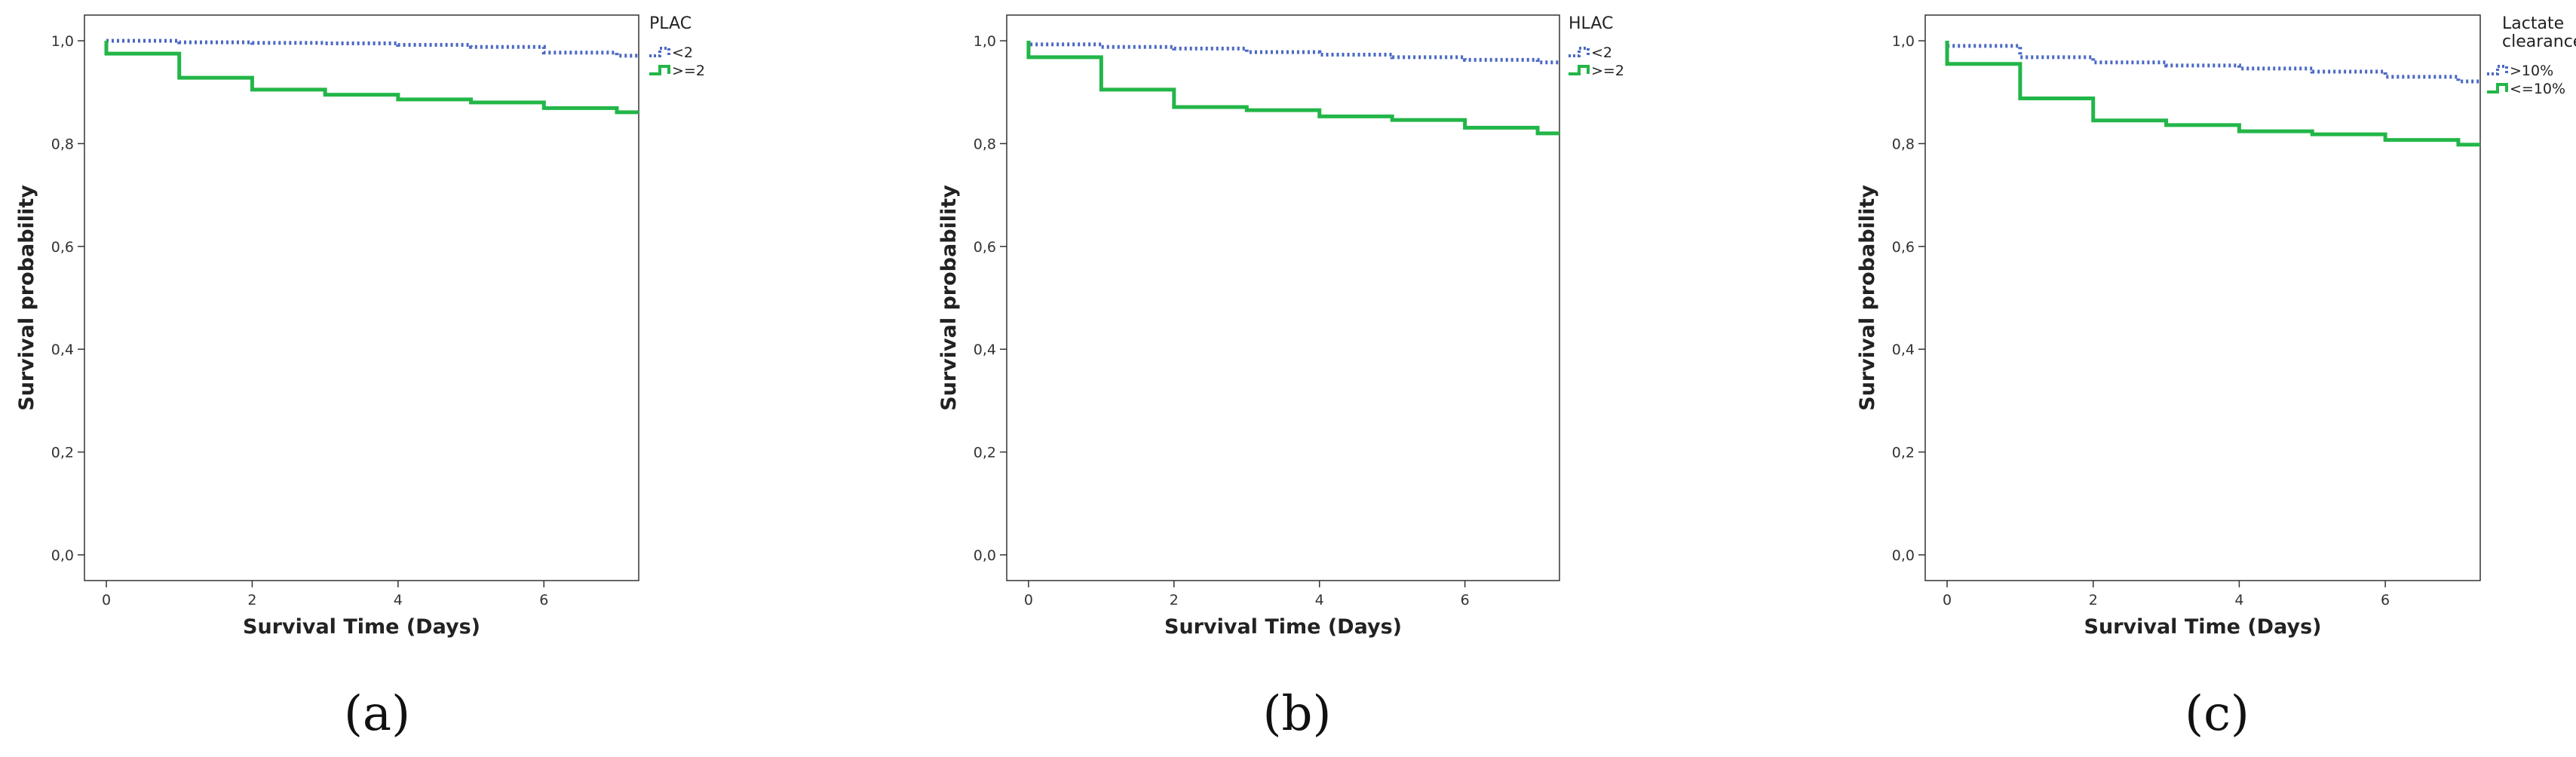 The width and height of the screenshot is (2576, 757). What do you see at coordinates (2217, 714) in the screenshot?
I see `panel-label: (c)` at bounding box center [2217, 714].